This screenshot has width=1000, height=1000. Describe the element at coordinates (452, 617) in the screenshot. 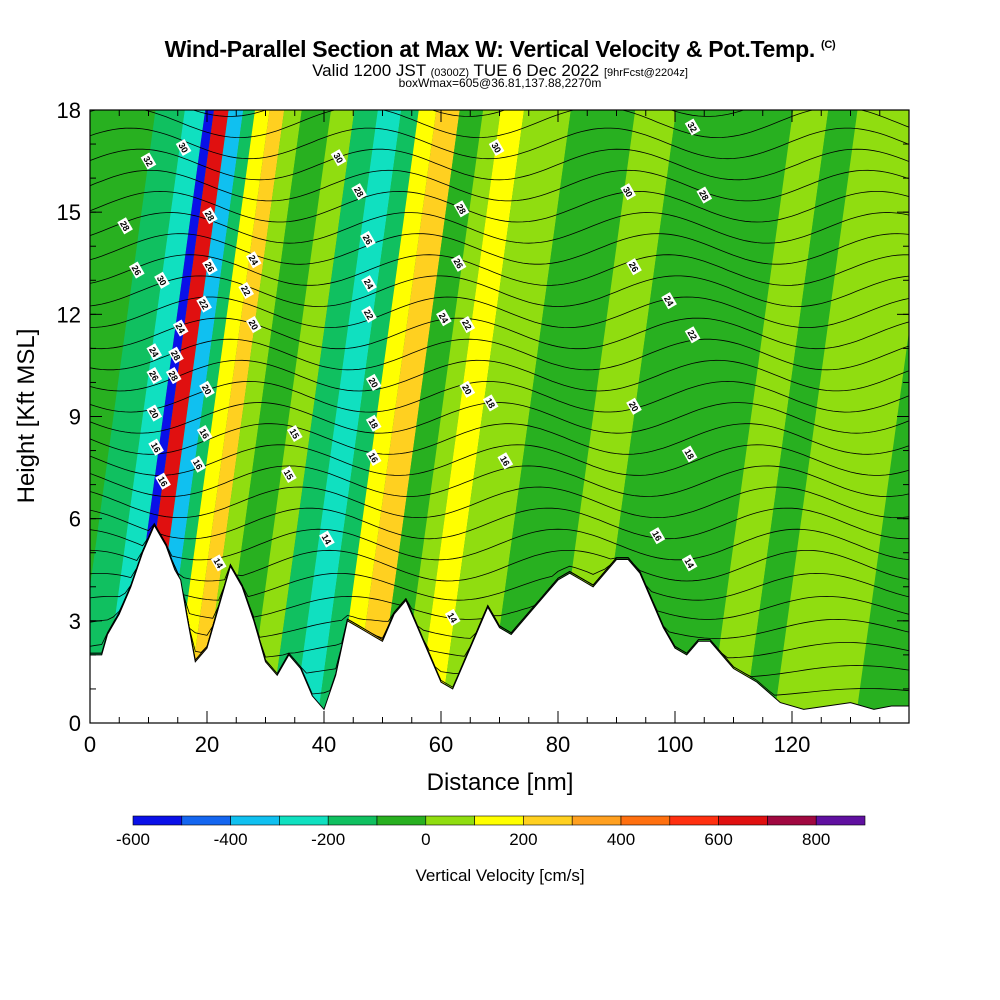

I see `isentrope-label: 14` at that location.